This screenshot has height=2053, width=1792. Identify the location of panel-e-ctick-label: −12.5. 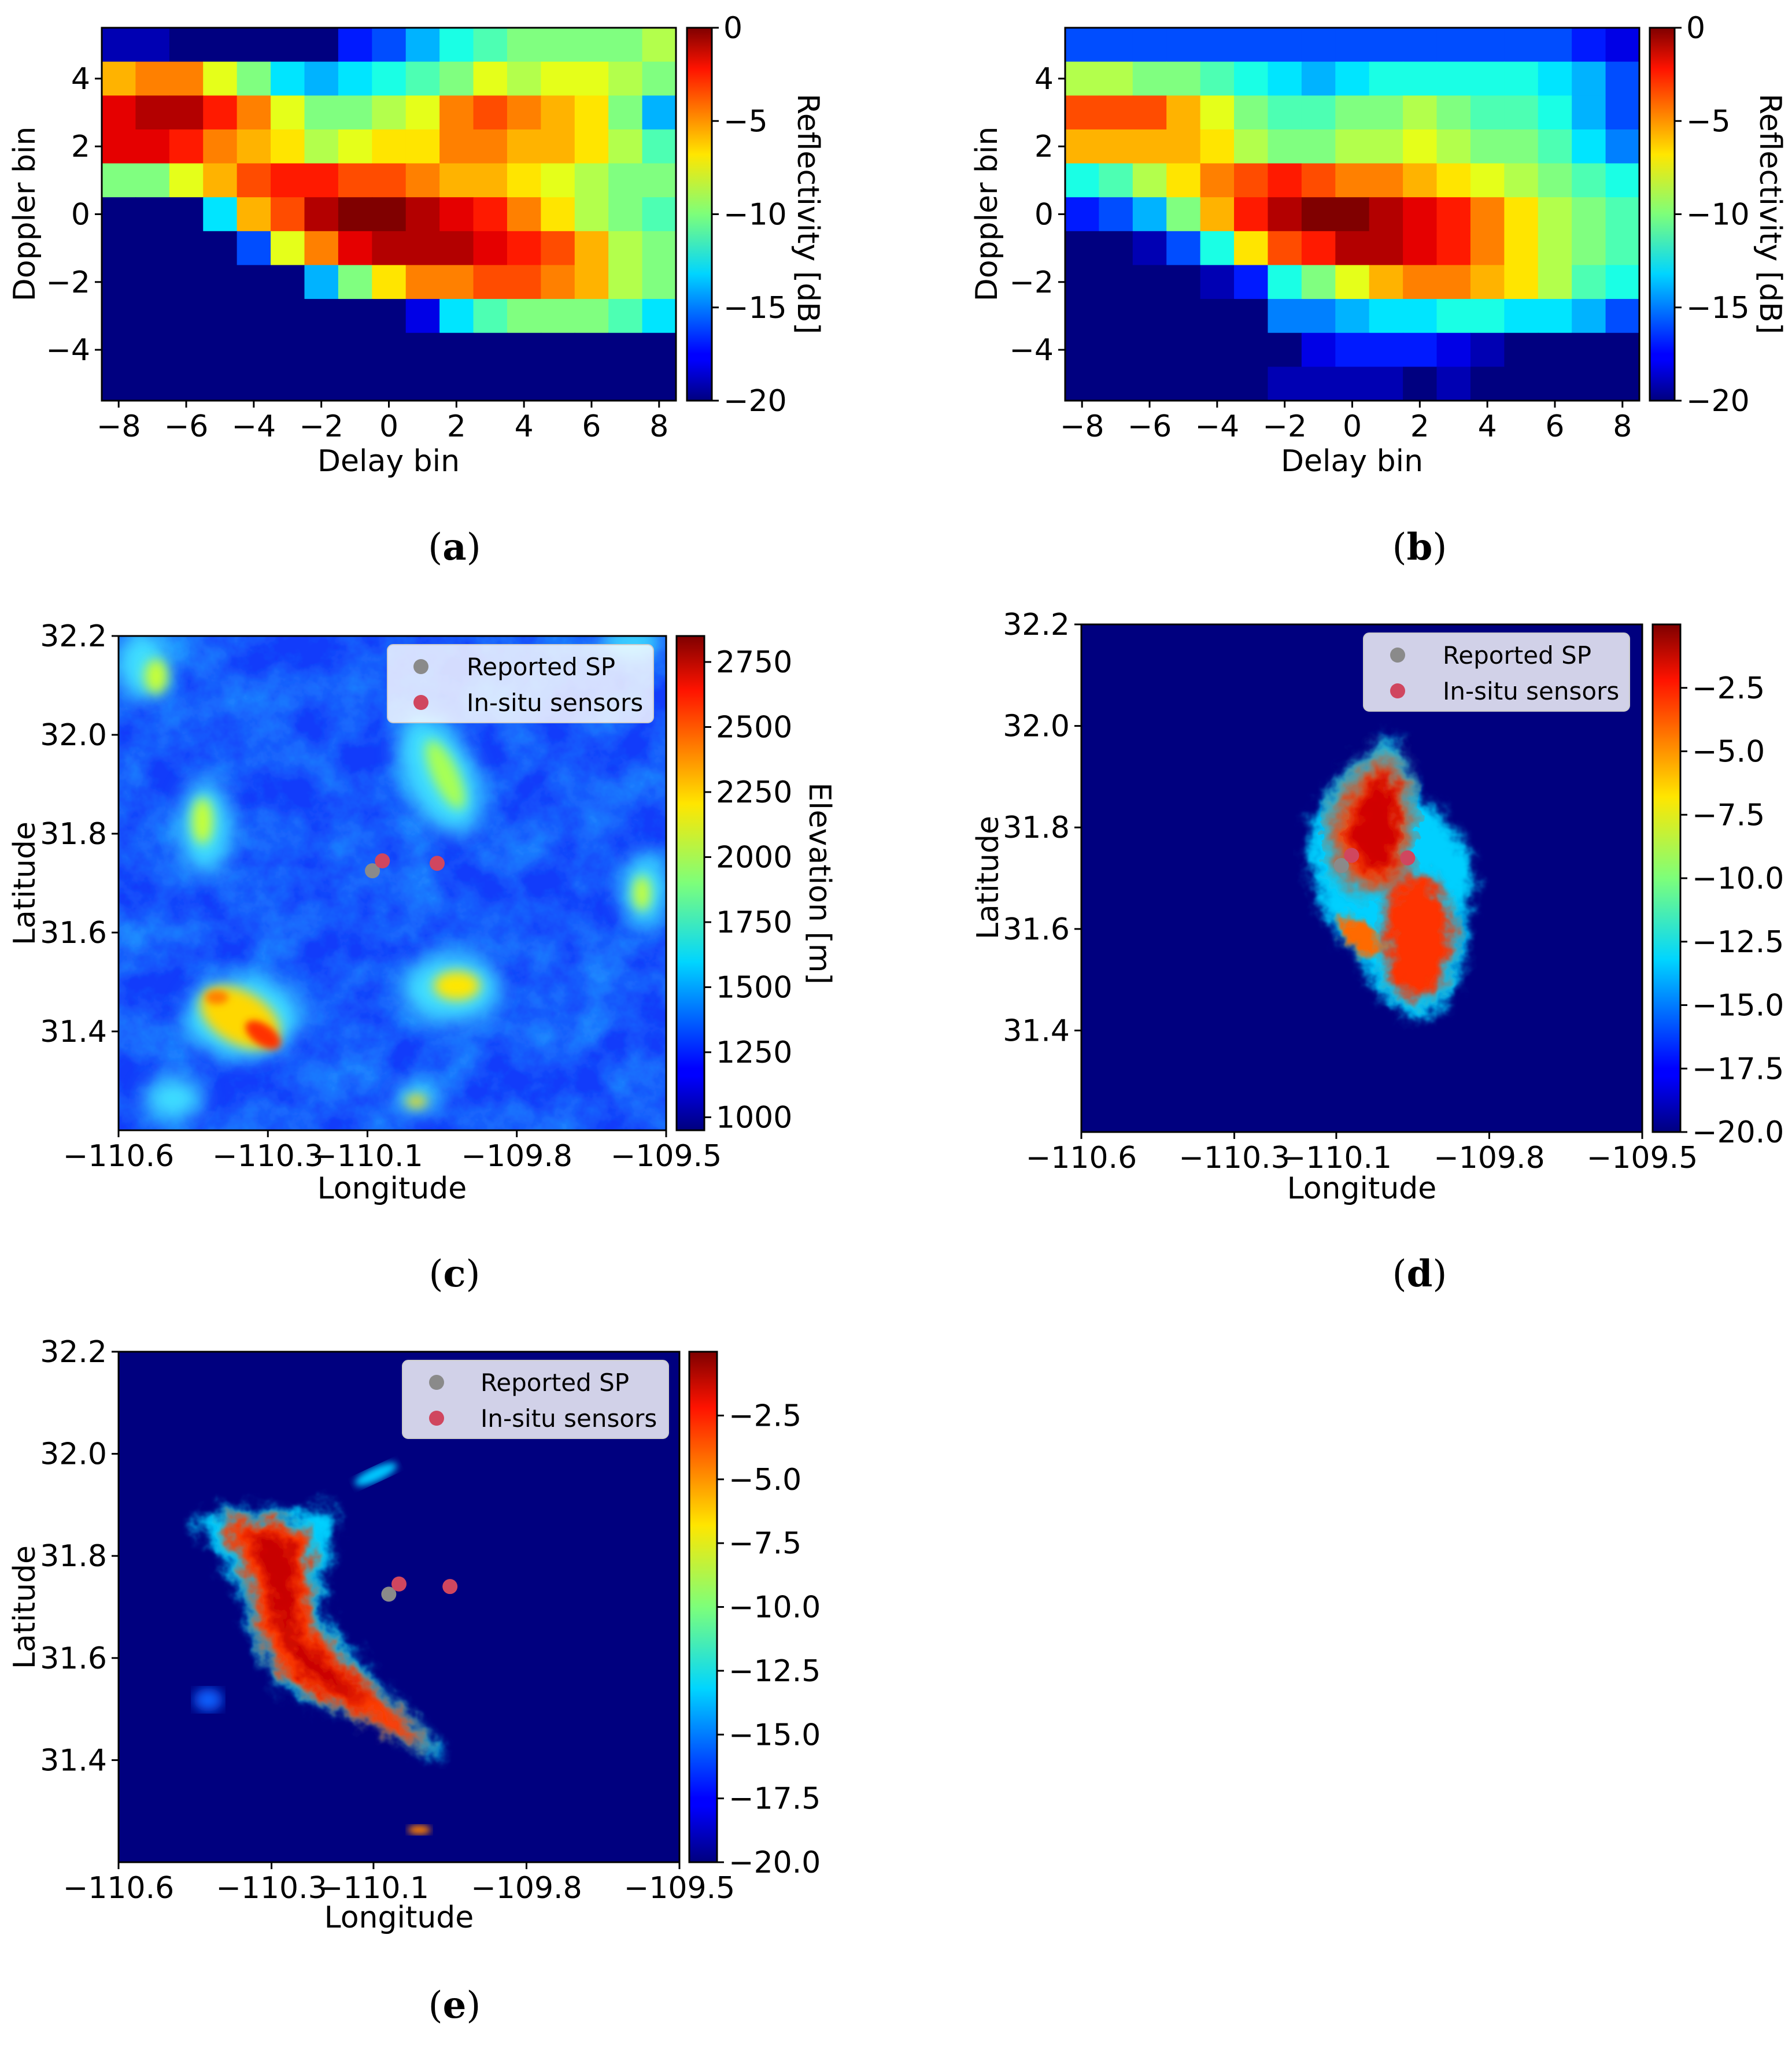
(775, 1671).